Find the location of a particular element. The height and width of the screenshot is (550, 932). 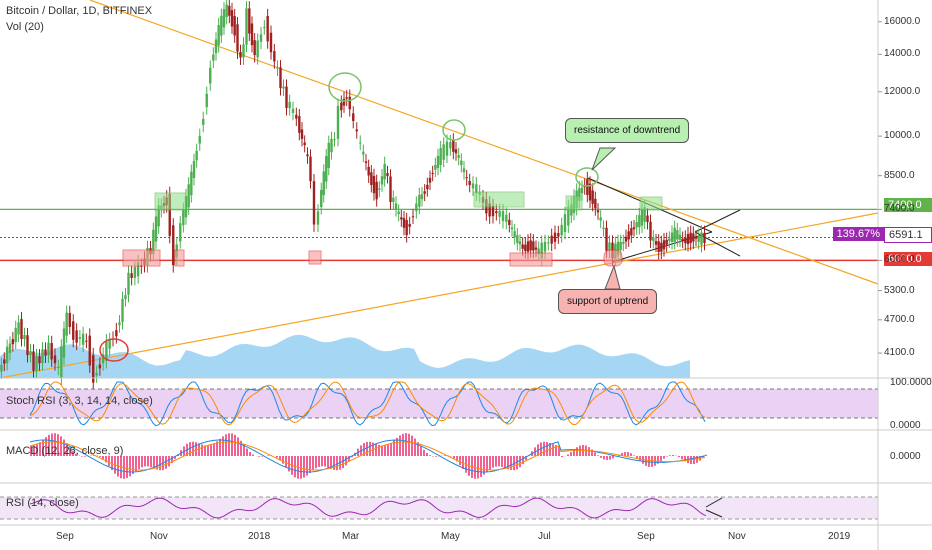

symbol-title: Bitcoin / Dollar, 1D, BITFINEX is located at coordinates (79, 11).